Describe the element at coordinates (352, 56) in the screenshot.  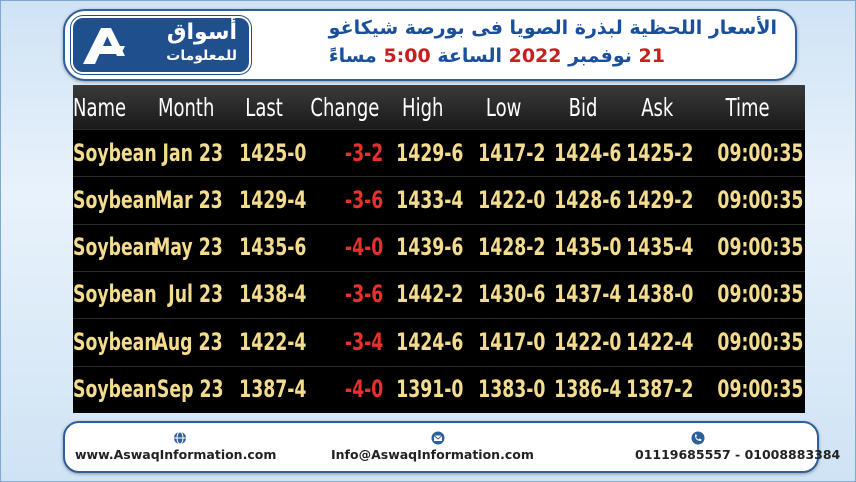
I see `period: مساءً` at that location.